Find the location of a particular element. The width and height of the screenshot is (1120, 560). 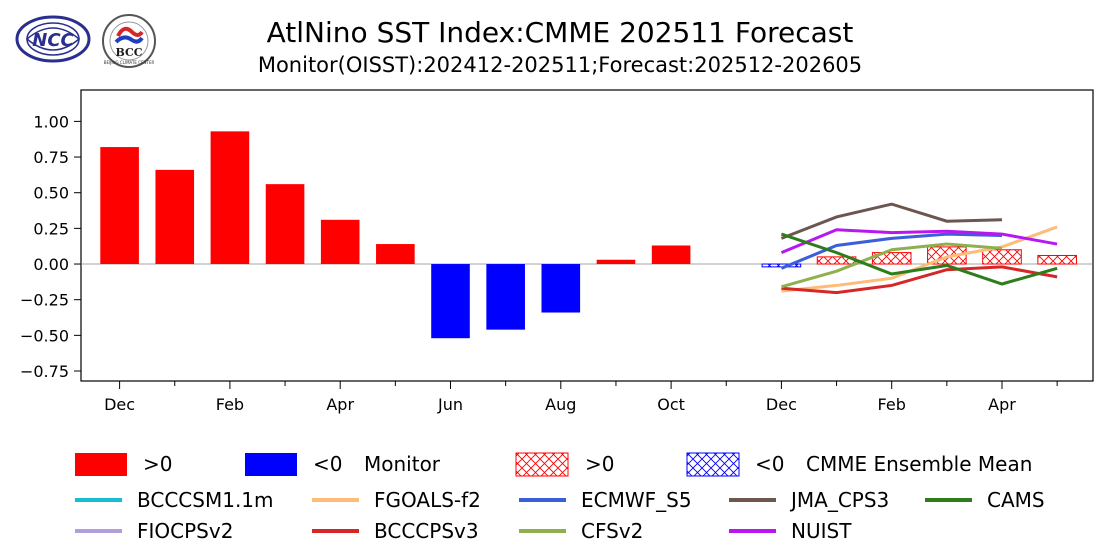

chart-title: AtlNino SST Index:CMME 202511 Forecast is located at coordinates (560, 32).